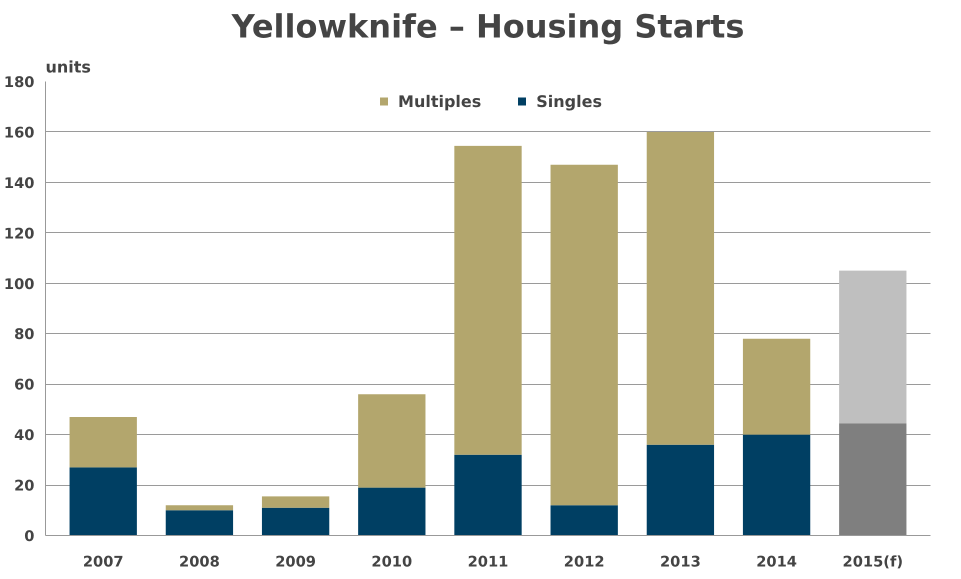  Describe the element at coordinates (19, 284) in the screenshot. I see `y-tick-label: 100` at that location.